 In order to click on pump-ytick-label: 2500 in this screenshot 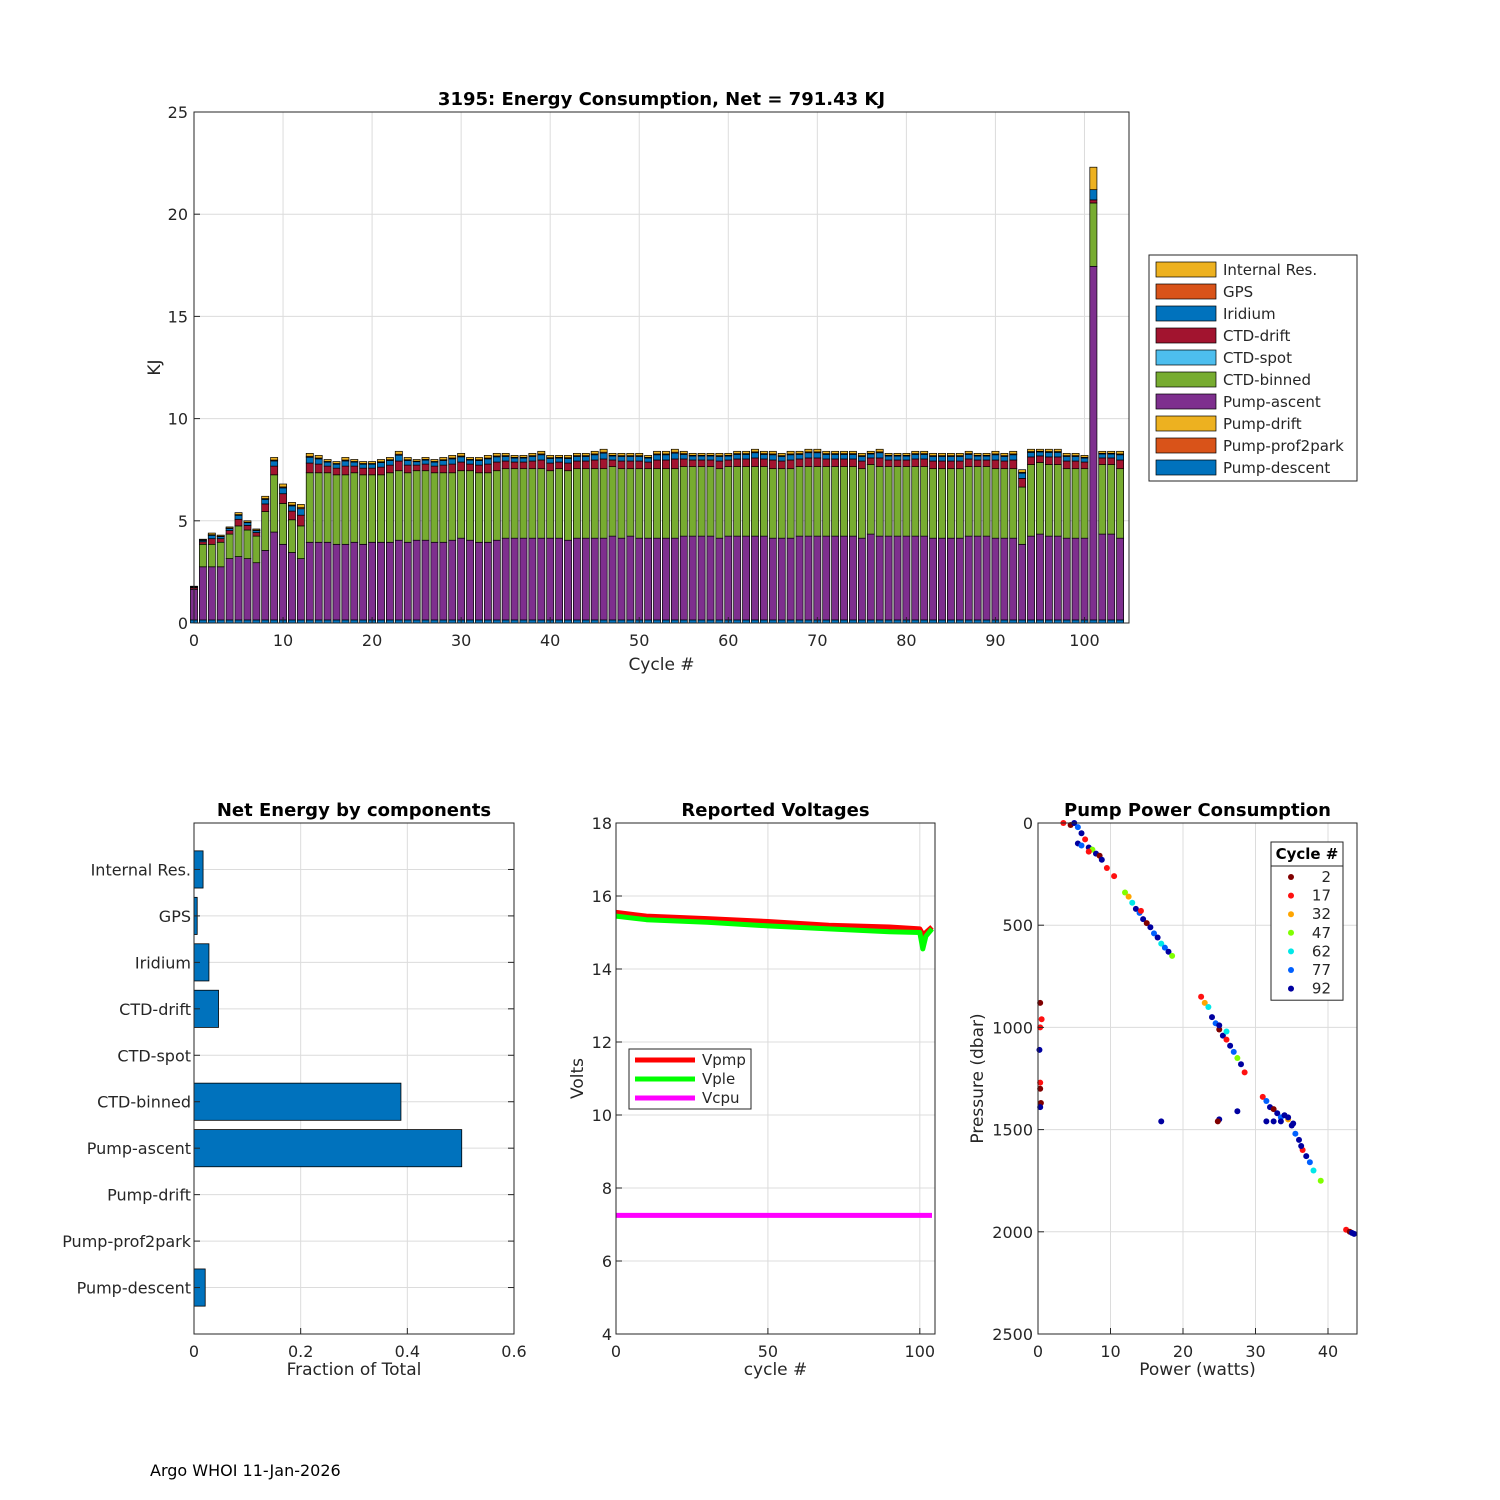, I will do `click(1012, 1334)`.